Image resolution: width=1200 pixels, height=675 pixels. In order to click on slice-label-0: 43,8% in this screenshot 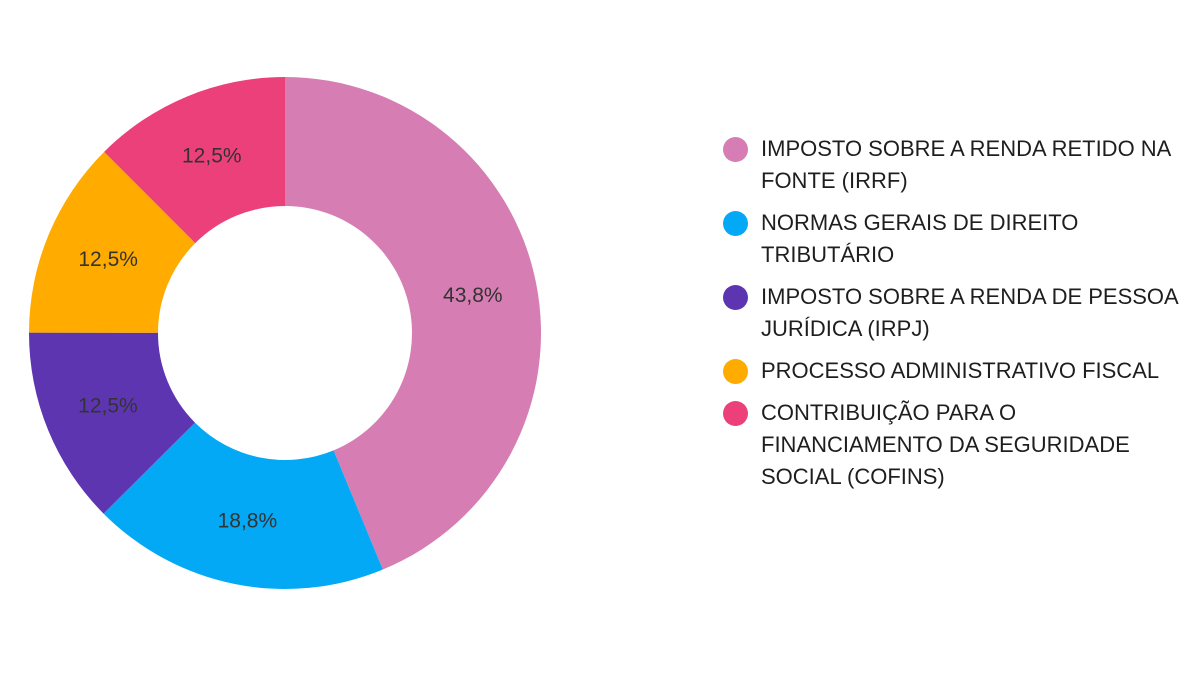, I will do `click(473, 295)`.